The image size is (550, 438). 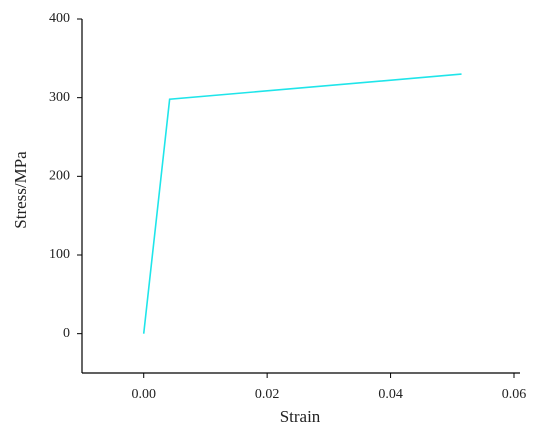 What do you see at coordinates (390, 394) in the screenshot?
I see `x-tick-label: 0.04` at bounding box center [390, 394].